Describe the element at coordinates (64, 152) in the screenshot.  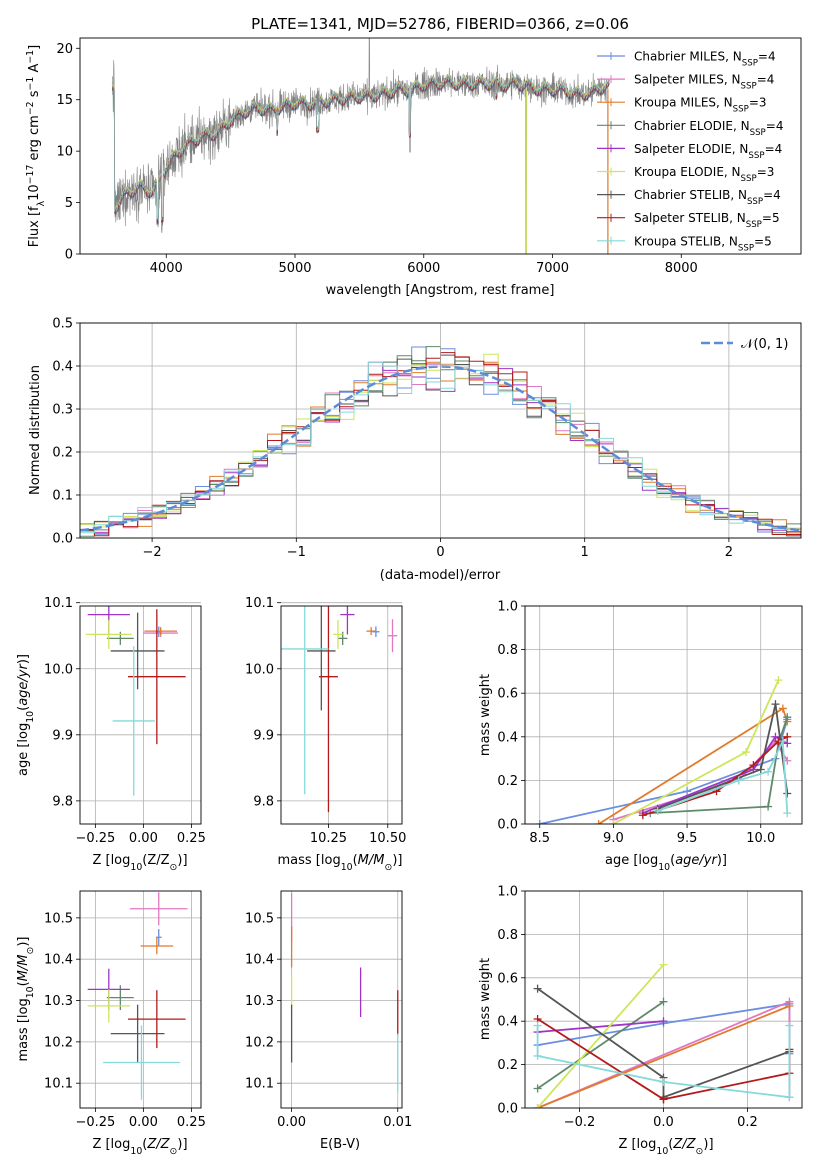
I see `y-tick-label: 10` at that location.